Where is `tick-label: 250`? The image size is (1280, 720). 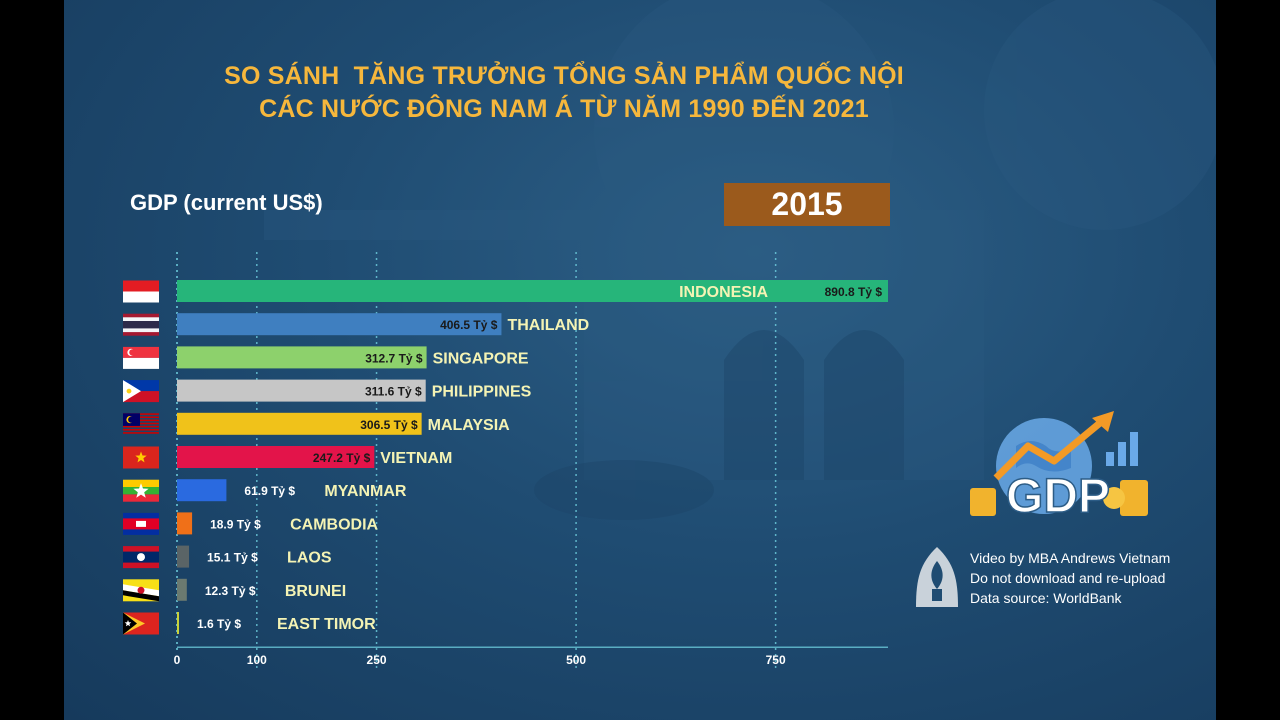
tick-label: 250 is located at coordinates (377, 660).